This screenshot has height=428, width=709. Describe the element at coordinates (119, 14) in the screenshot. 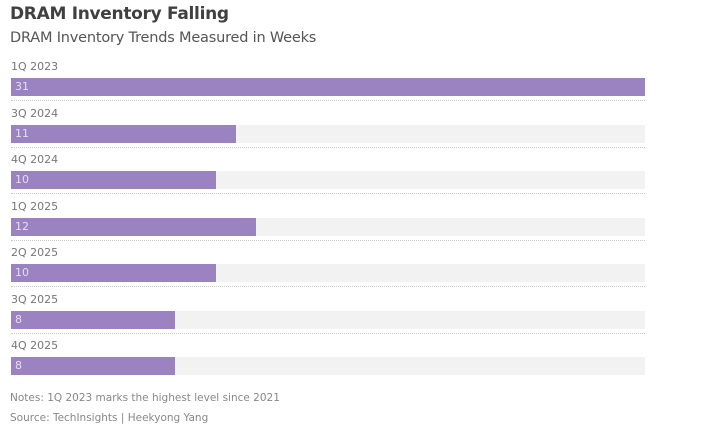

I see `chart-title: DRAM Inventory Falling` at that location.